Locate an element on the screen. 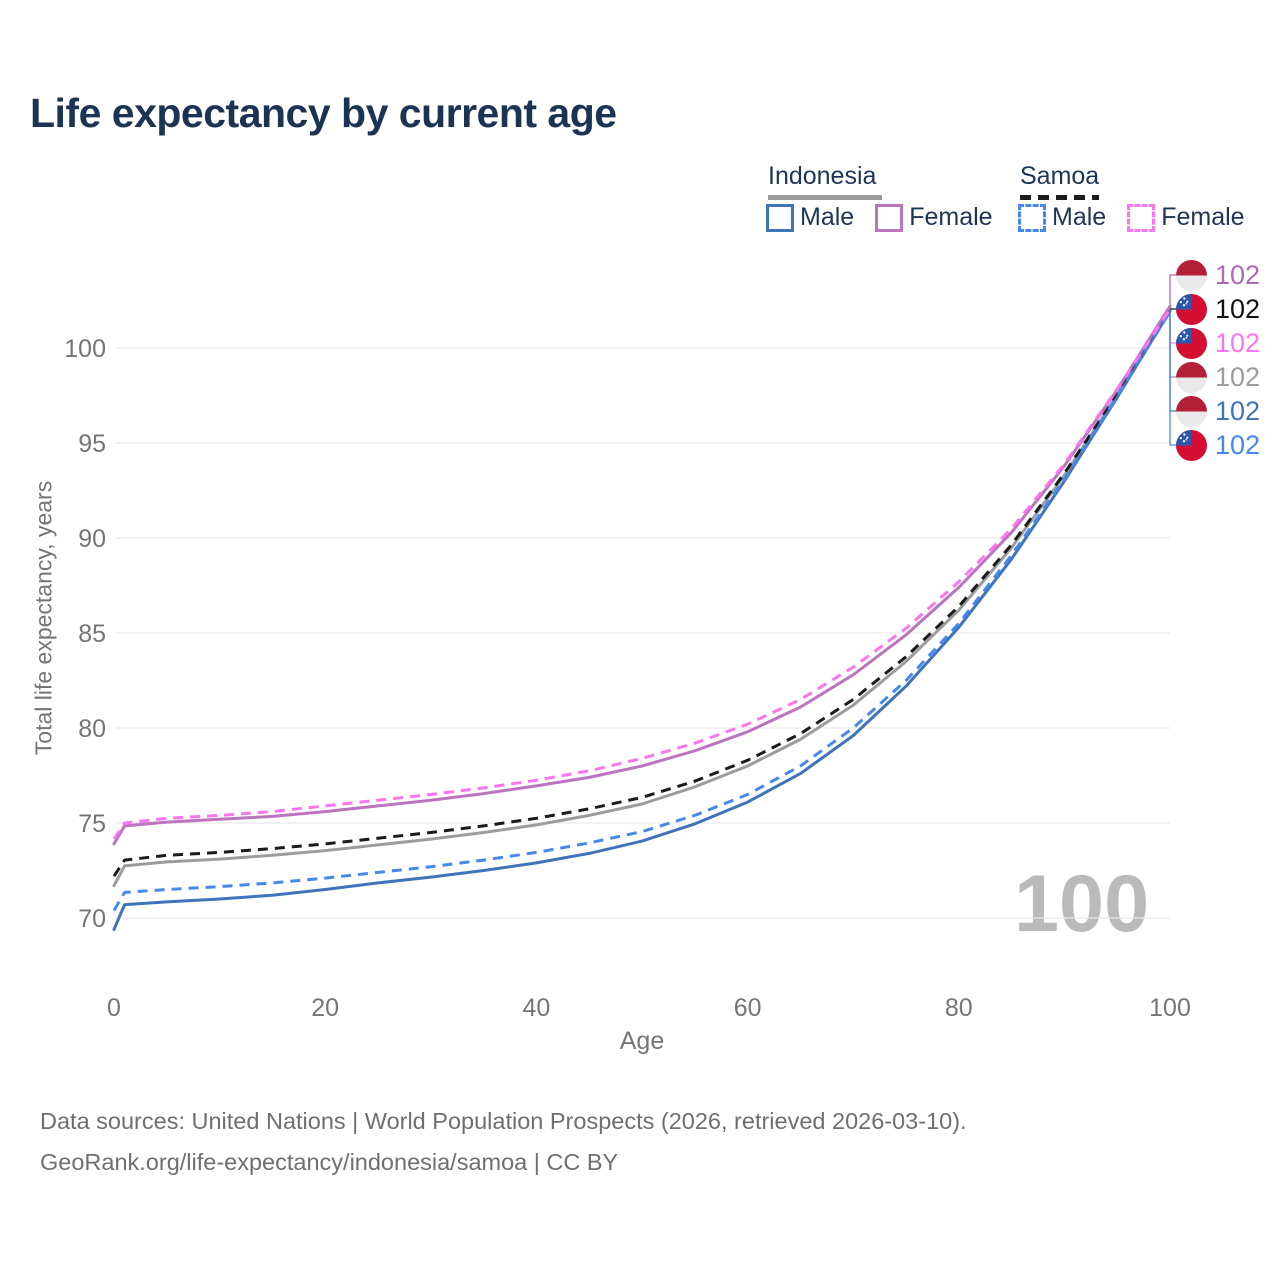 The width and height of the screenshot is (1280, 1280). indonesia-male-label: Male is located at coordinates (827, 217).